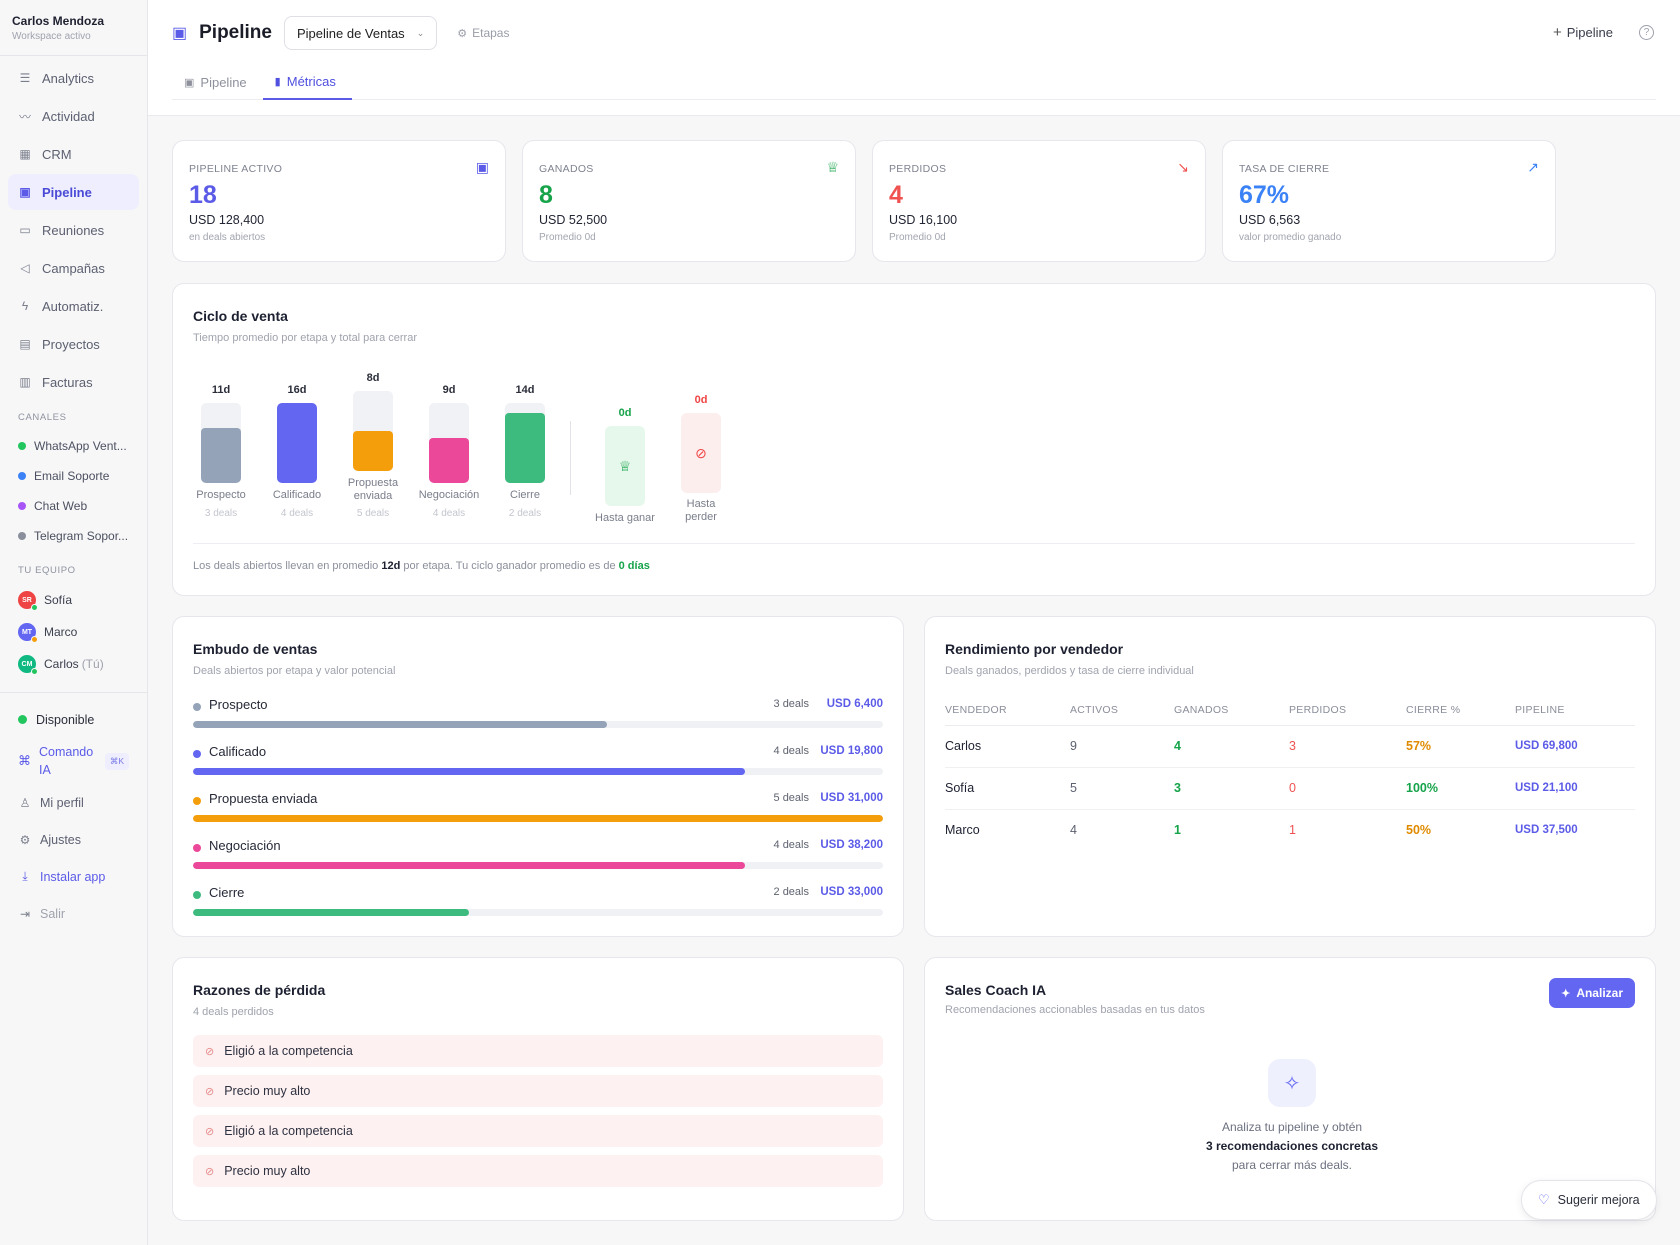 This screenshot has width=1680, height=1245. I want to click on sidebar-item-pipeline: ▣ Pipeline, so click(73, 192).